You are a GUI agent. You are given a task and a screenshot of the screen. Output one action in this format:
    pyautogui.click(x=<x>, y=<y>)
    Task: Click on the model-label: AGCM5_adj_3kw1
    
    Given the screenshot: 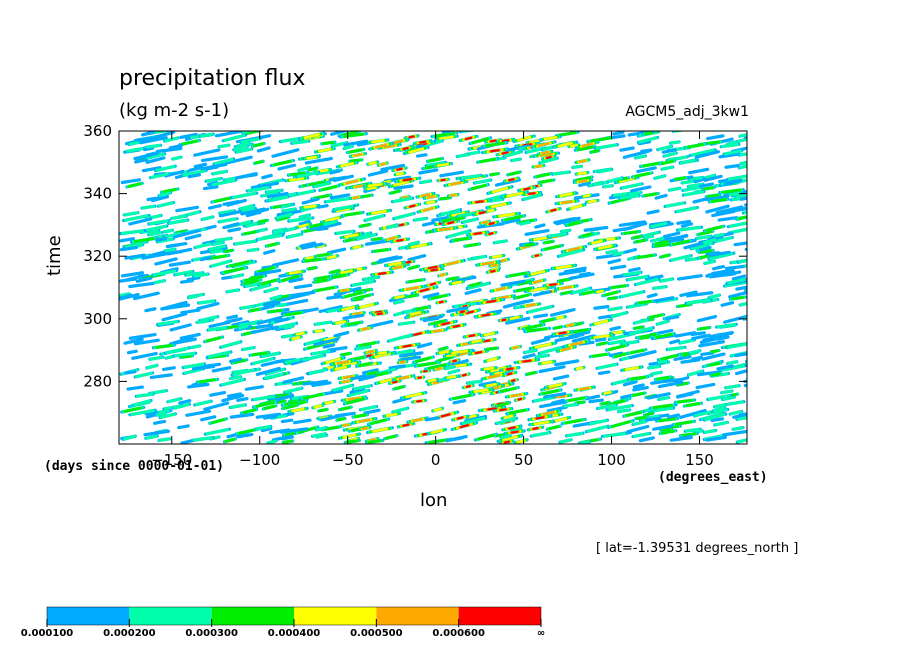 What is the action you would take?
    pyautogui.click(x=687, y=112)
    